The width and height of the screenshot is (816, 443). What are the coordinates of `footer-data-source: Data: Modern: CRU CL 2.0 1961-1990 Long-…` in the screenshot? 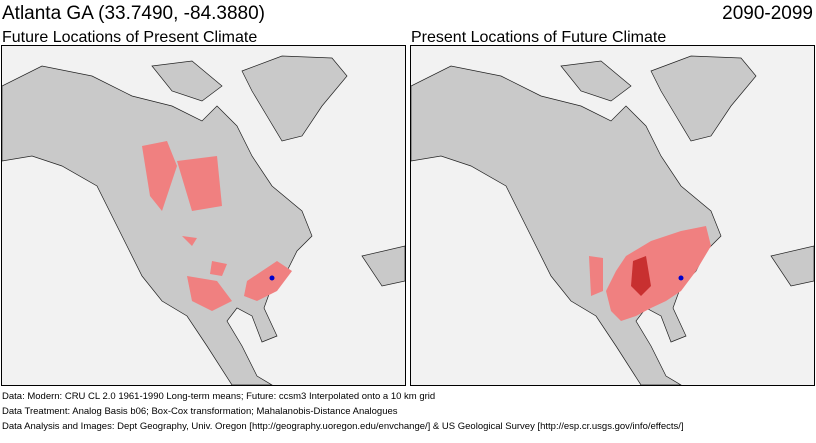 It's located at (219, 396).